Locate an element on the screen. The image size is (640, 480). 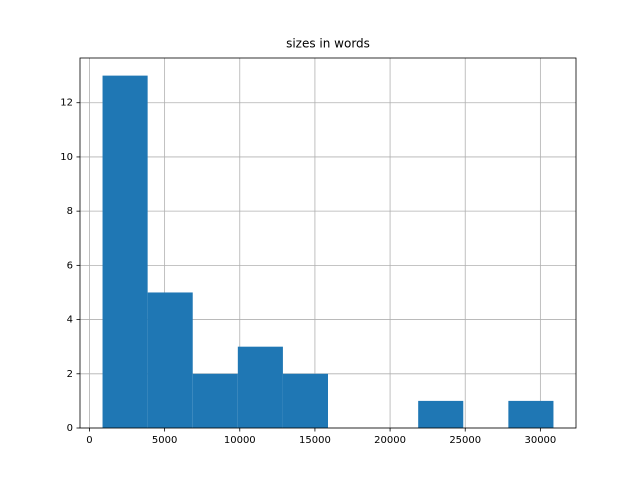
y-tick-label: 4 is located at coordinates (70, 320).